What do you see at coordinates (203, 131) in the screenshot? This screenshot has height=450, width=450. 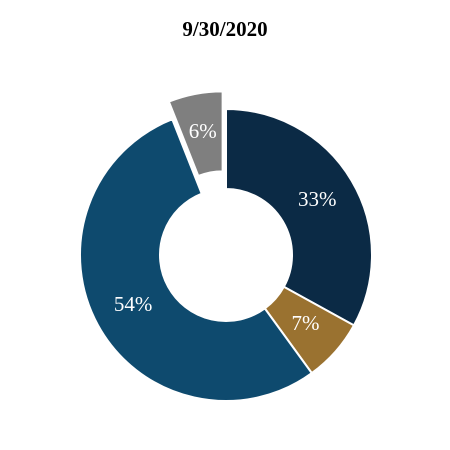 I see `data-label: 6%` at bounding box center [203, 131].